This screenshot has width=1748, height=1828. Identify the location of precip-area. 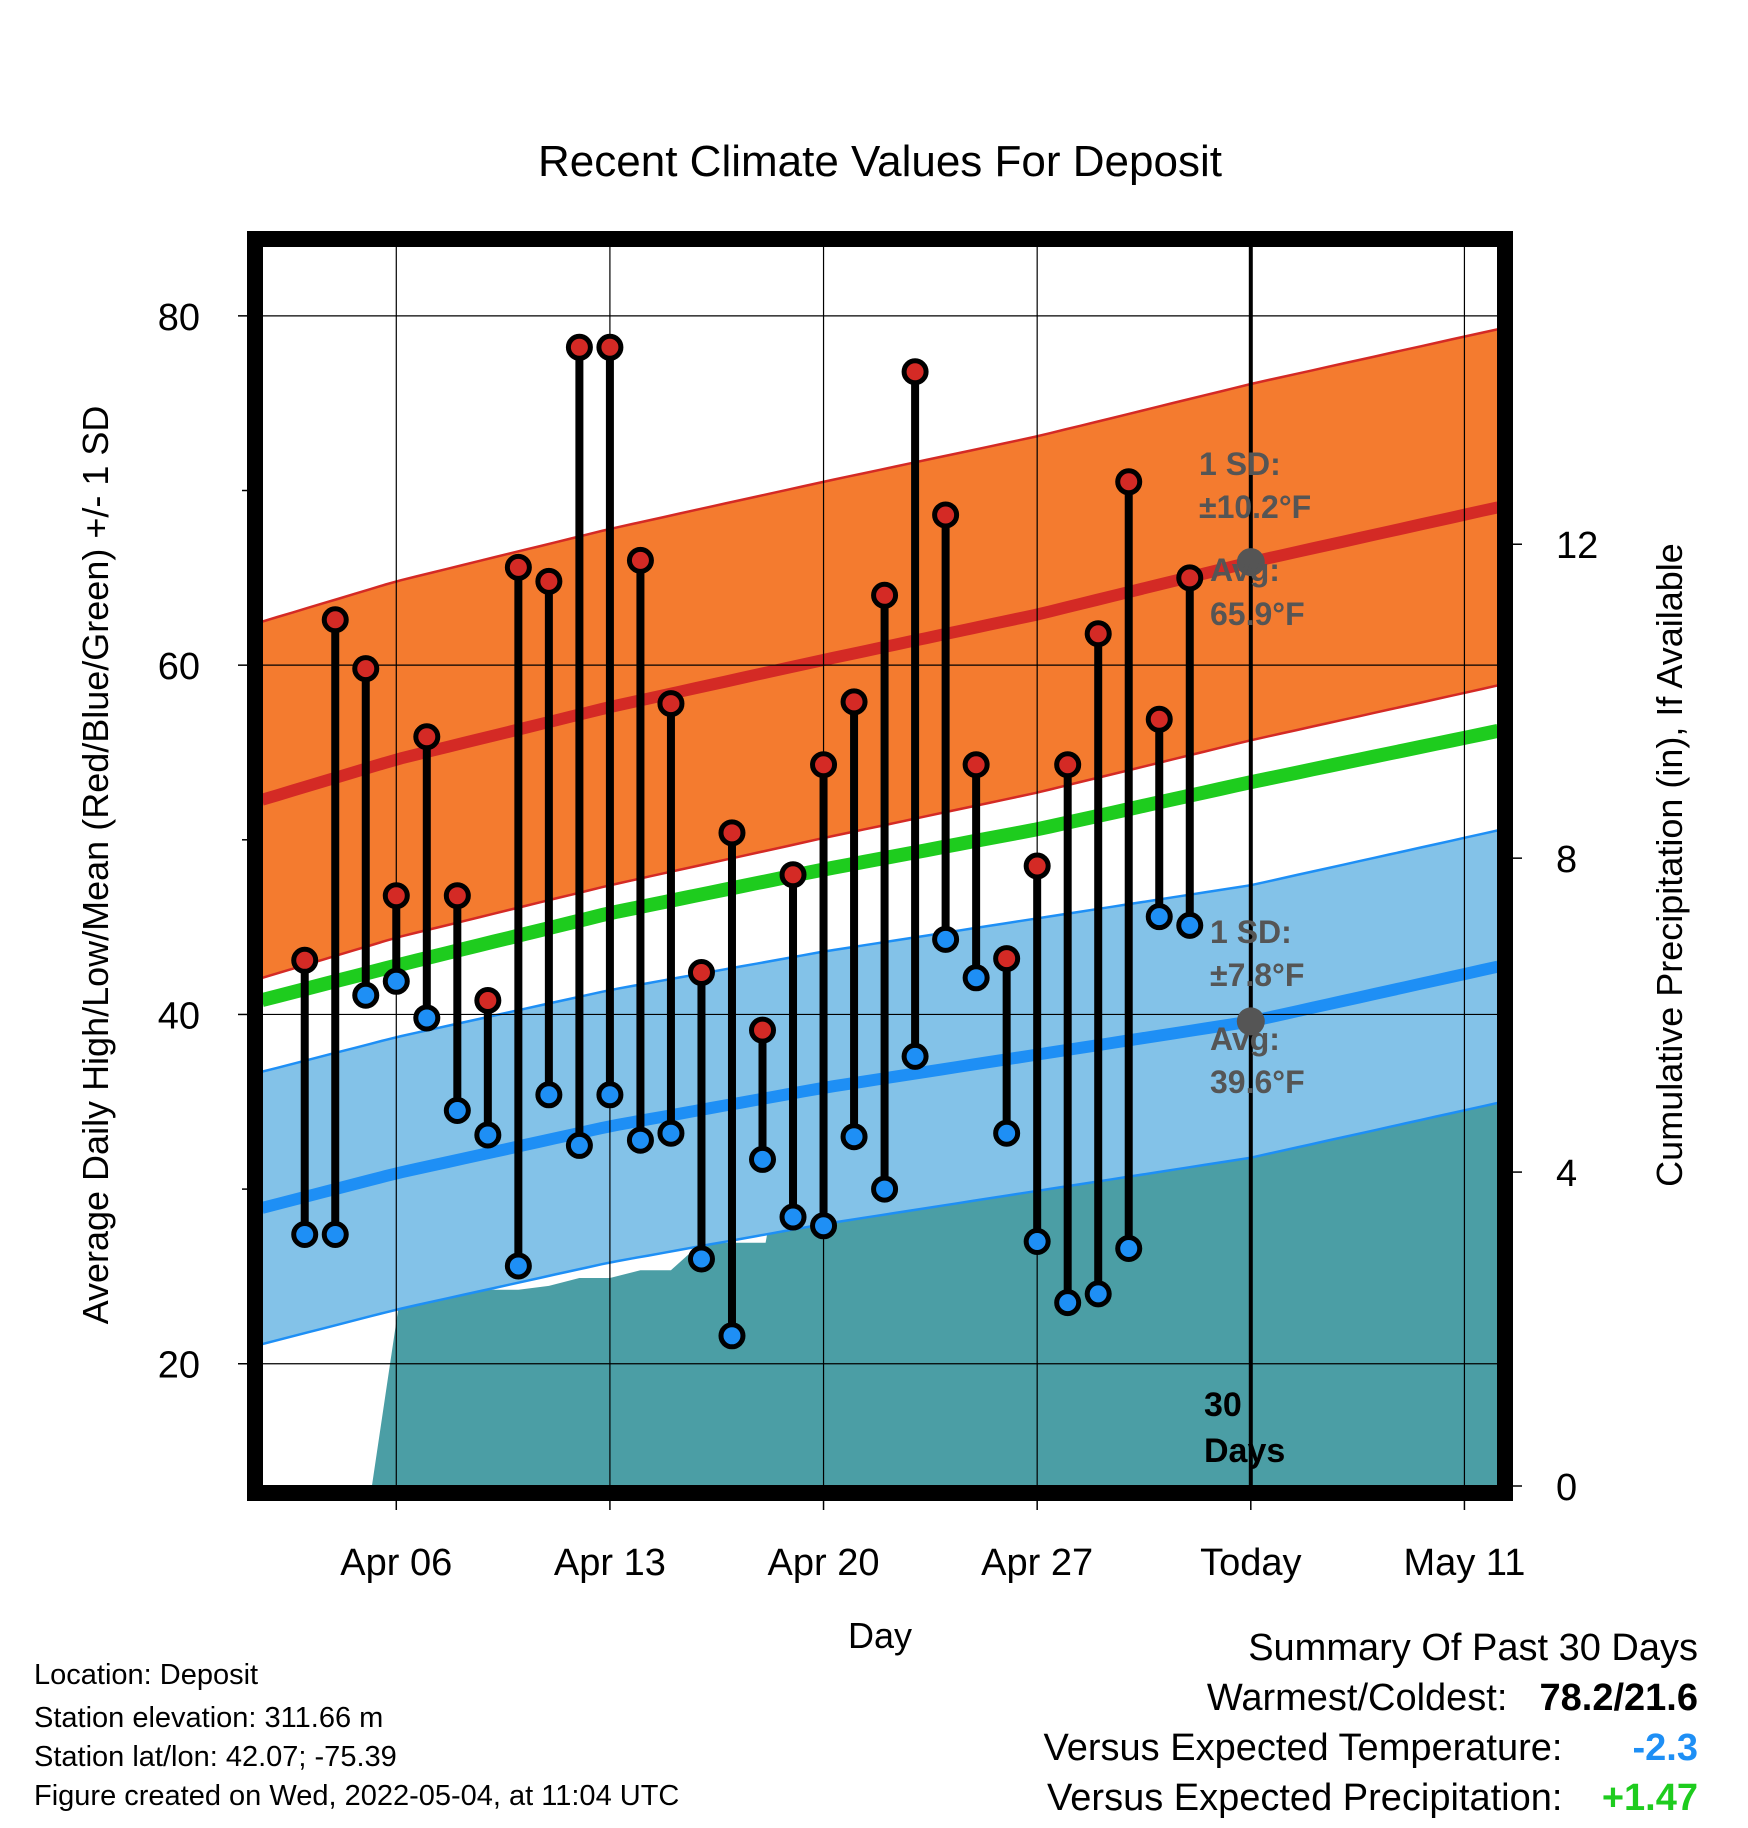
(934, 1289).